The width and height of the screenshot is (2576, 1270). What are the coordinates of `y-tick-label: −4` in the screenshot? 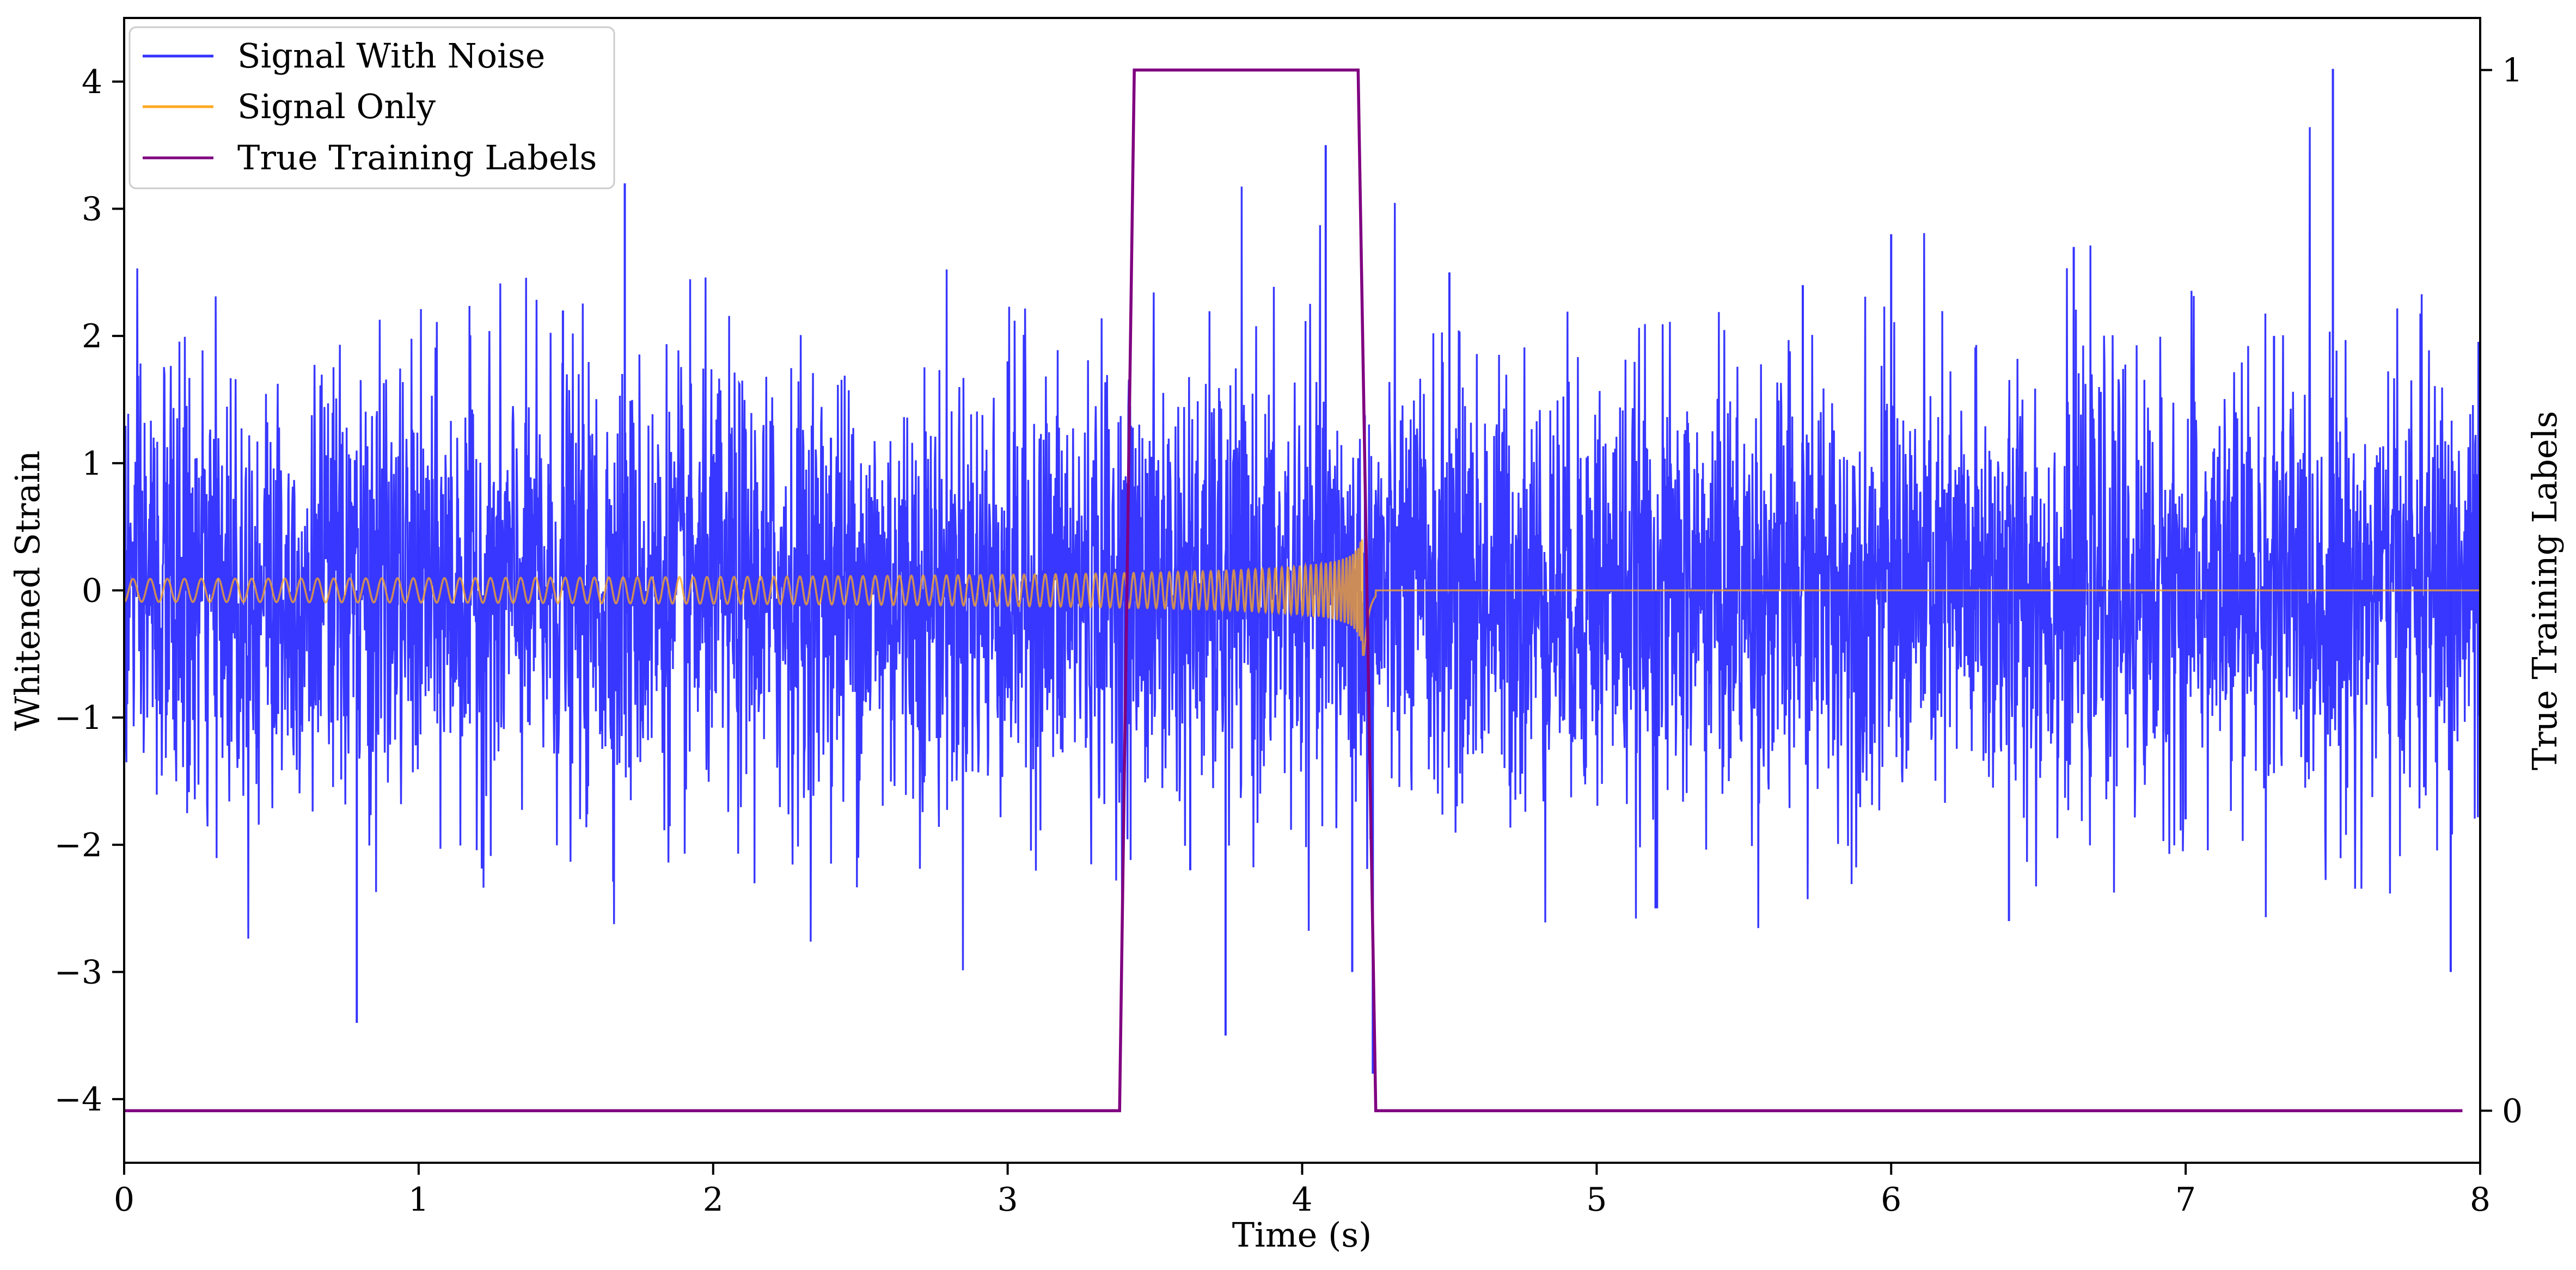 It's located at (78, 1100).